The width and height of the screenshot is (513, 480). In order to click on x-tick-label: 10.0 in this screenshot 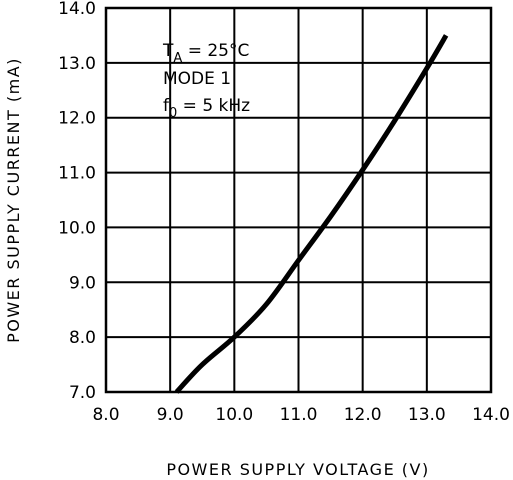, I will do `click(234, 415)`.